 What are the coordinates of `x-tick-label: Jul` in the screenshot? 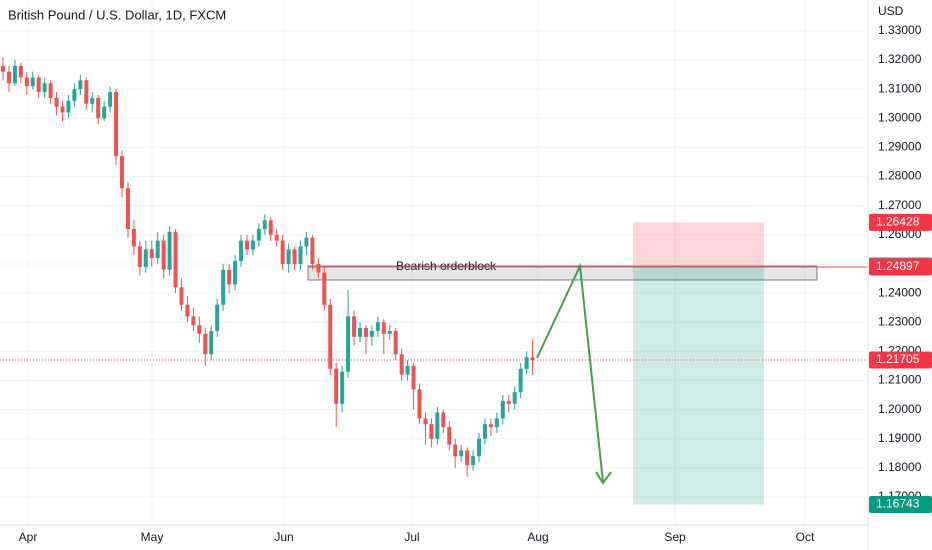 It's located at (411, 537).